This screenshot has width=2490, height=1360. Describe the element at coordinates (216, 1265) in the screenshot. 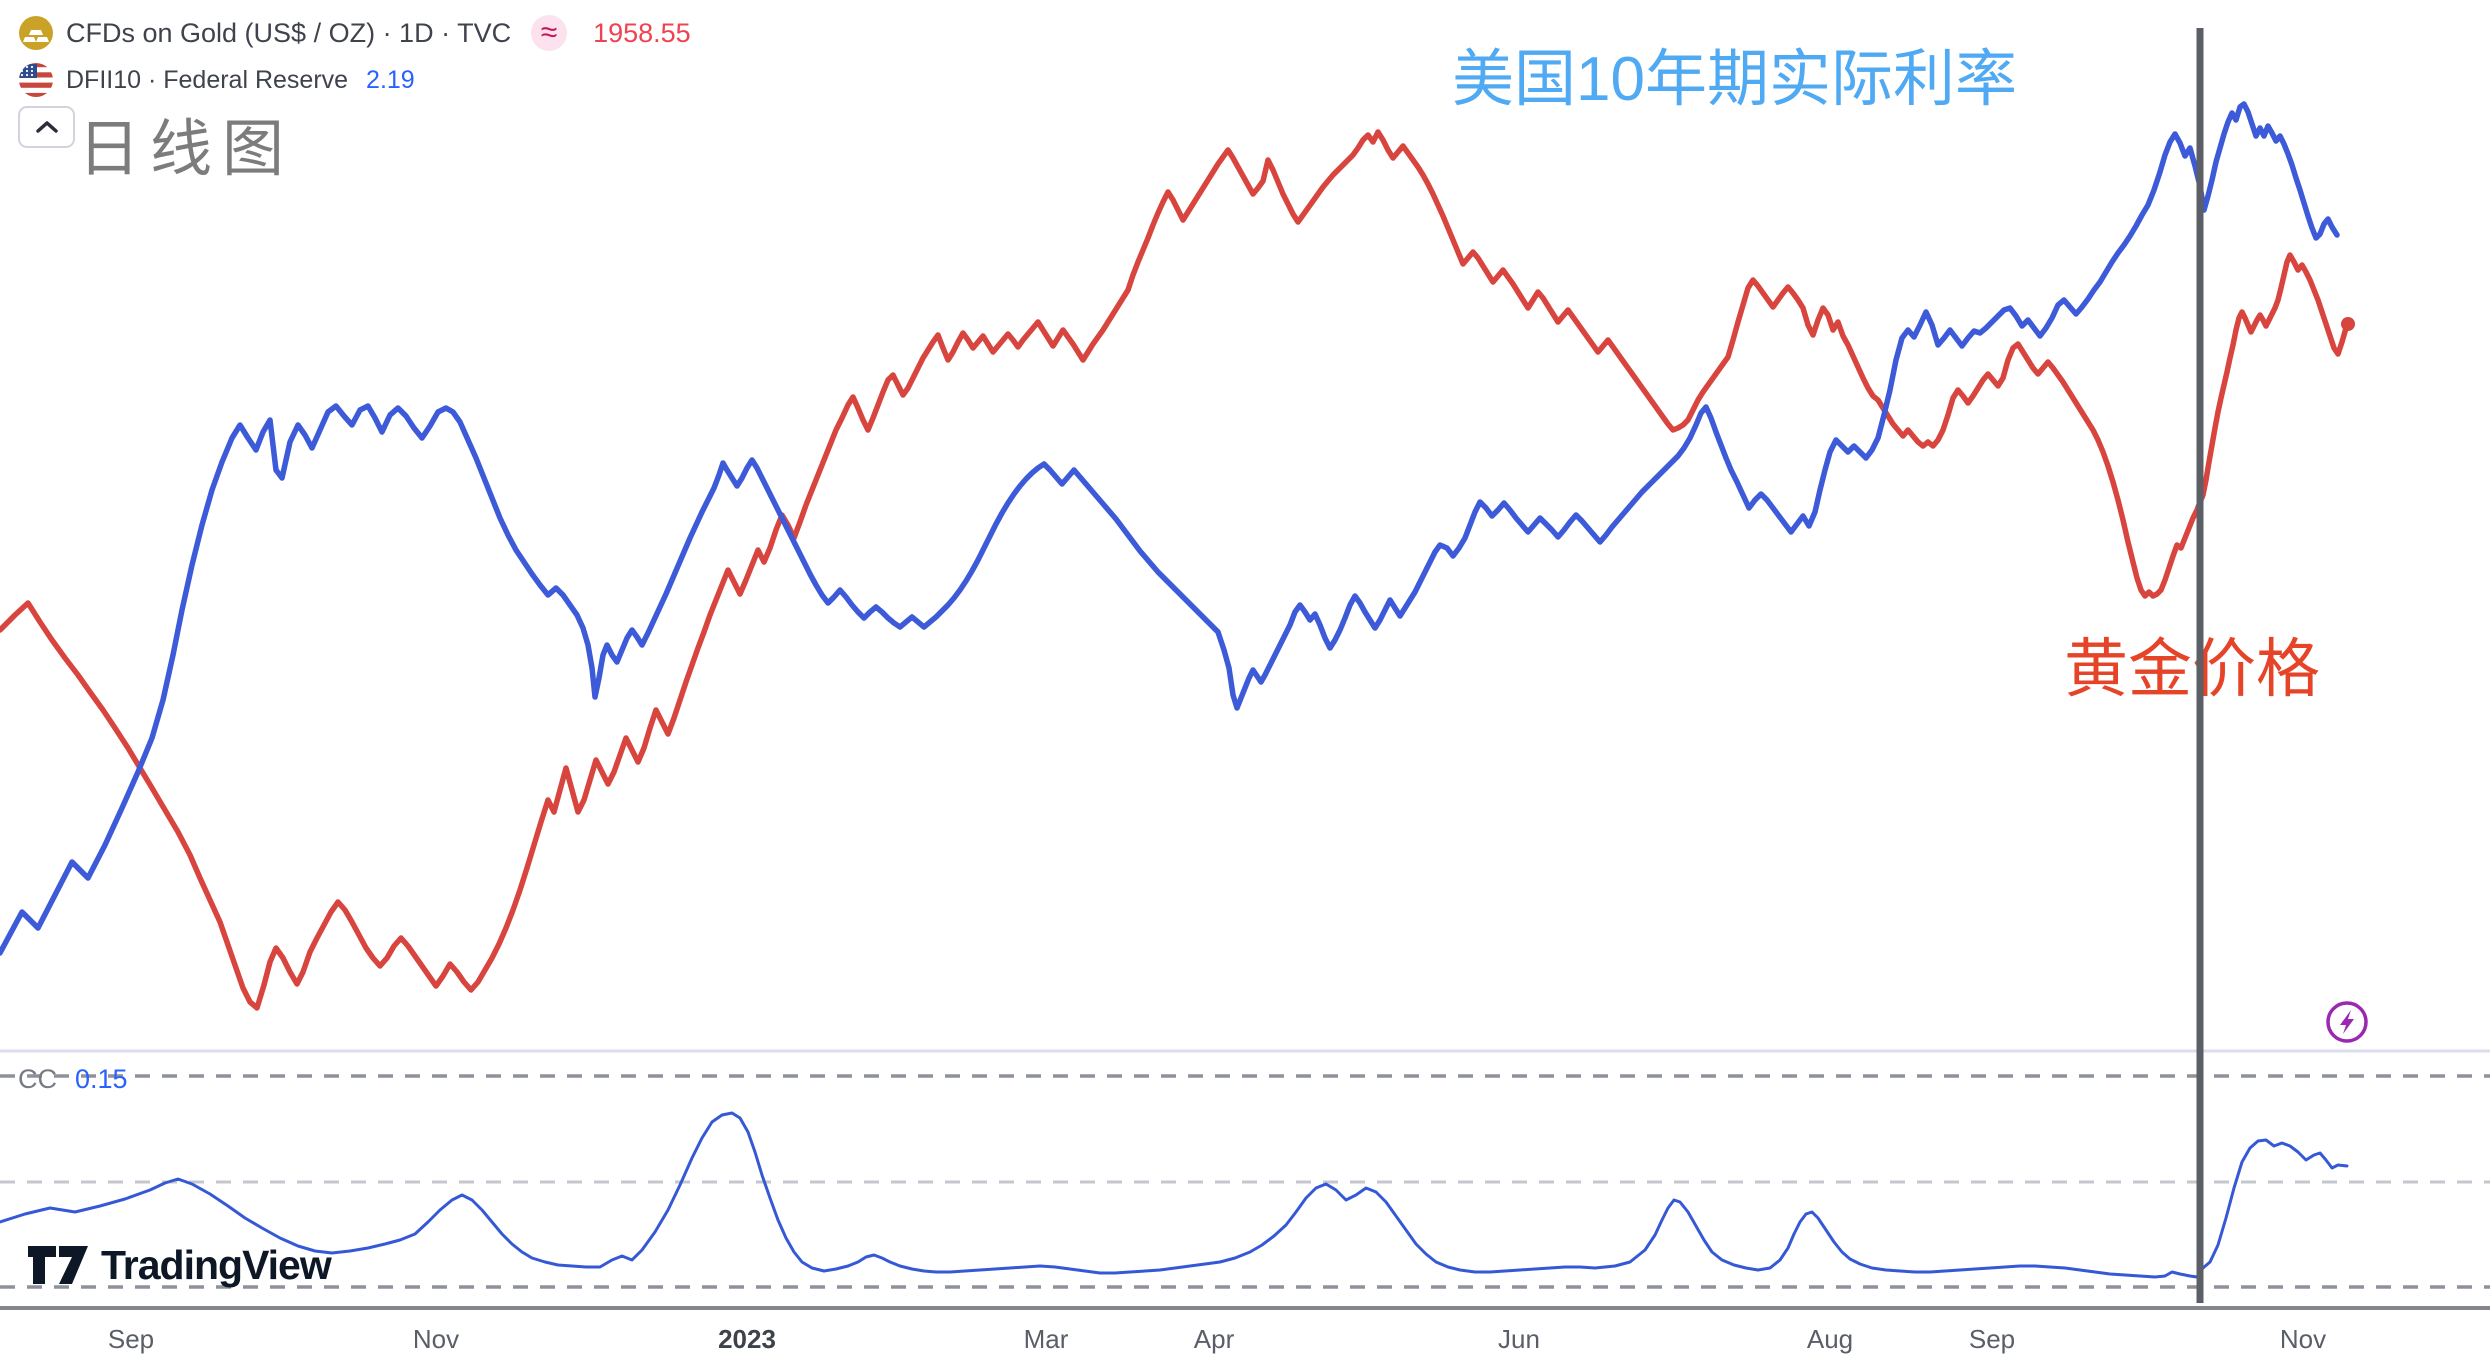

I see `tradingview-logo-text: TradingView` at that location.